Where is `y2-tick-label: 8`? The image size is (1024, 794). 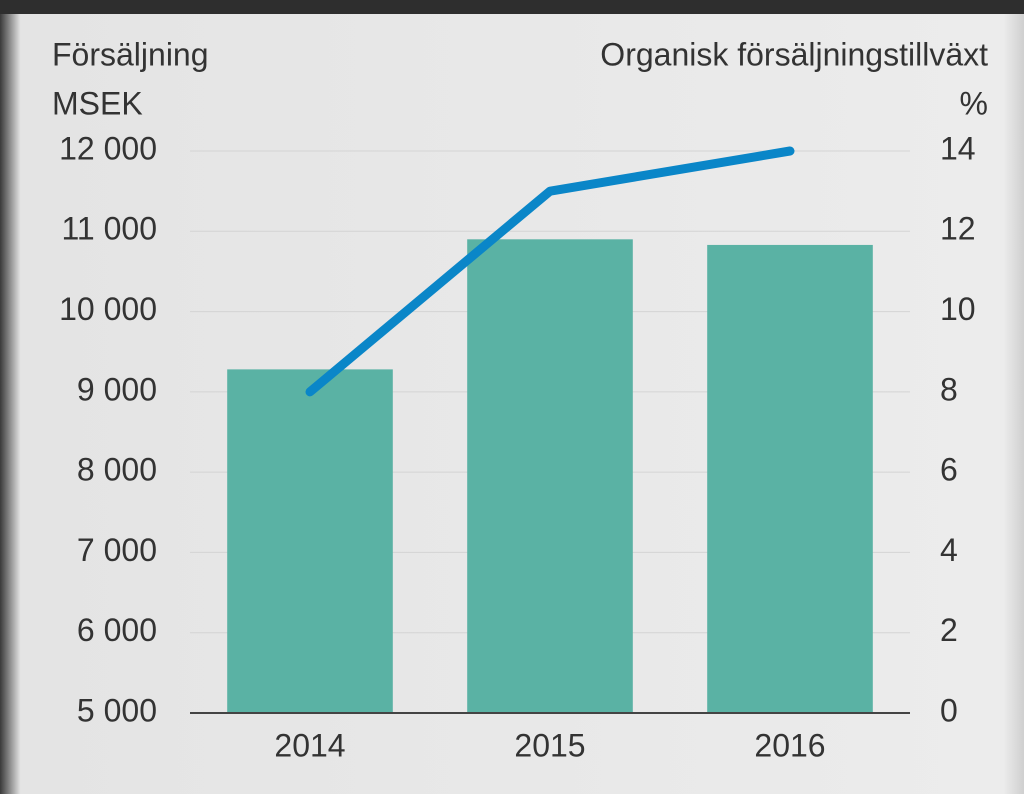
y2-tick-label: 8 is located at coordinates (949, 389).